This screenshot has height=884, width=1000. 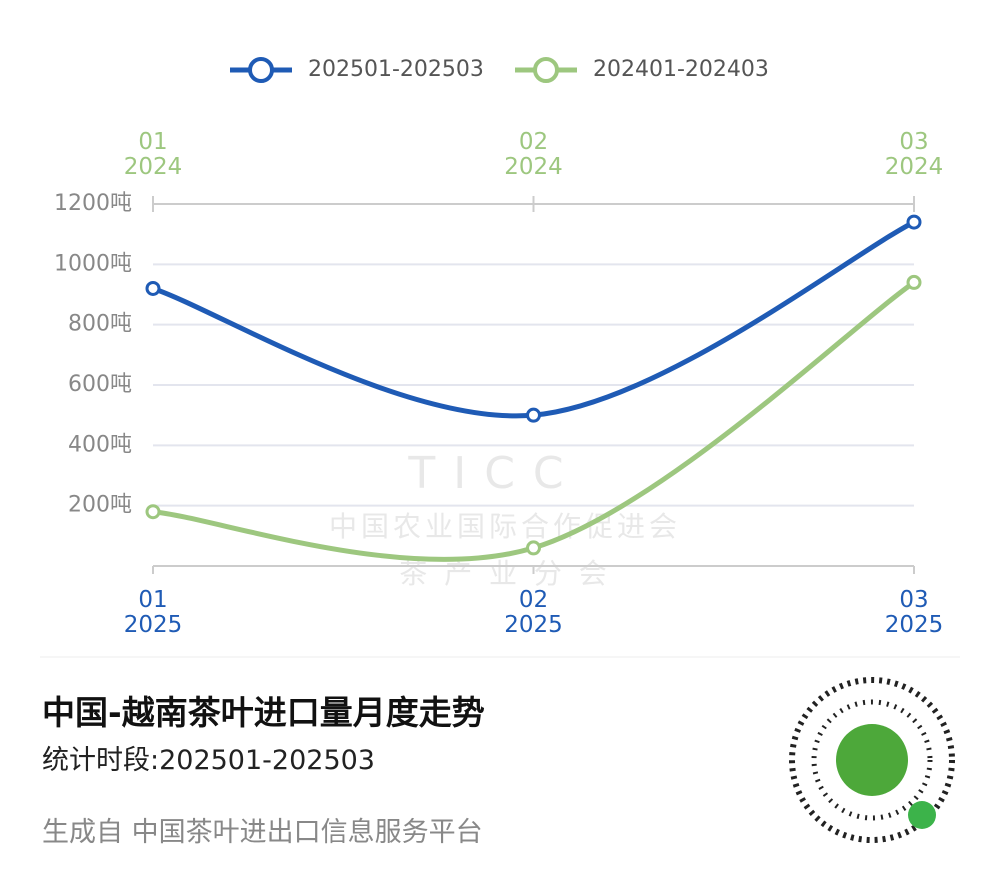 What do you see at coordinates (533, 612) in the screenshot?
I see `x-tick-label: 02 2025` at bounding box center [533, 612].